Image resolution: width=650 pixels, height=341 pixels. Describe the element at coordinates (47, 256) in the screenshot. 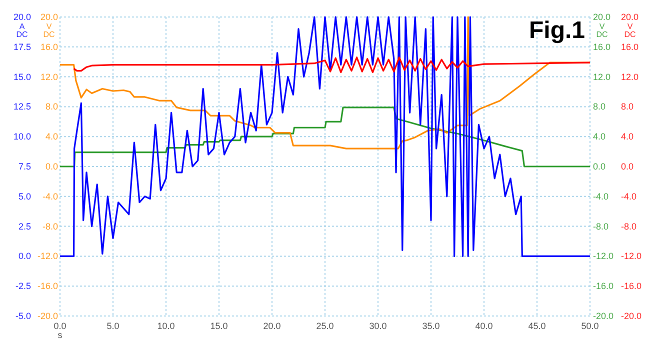

I see `y2-tick-label: -12.0` at that location.